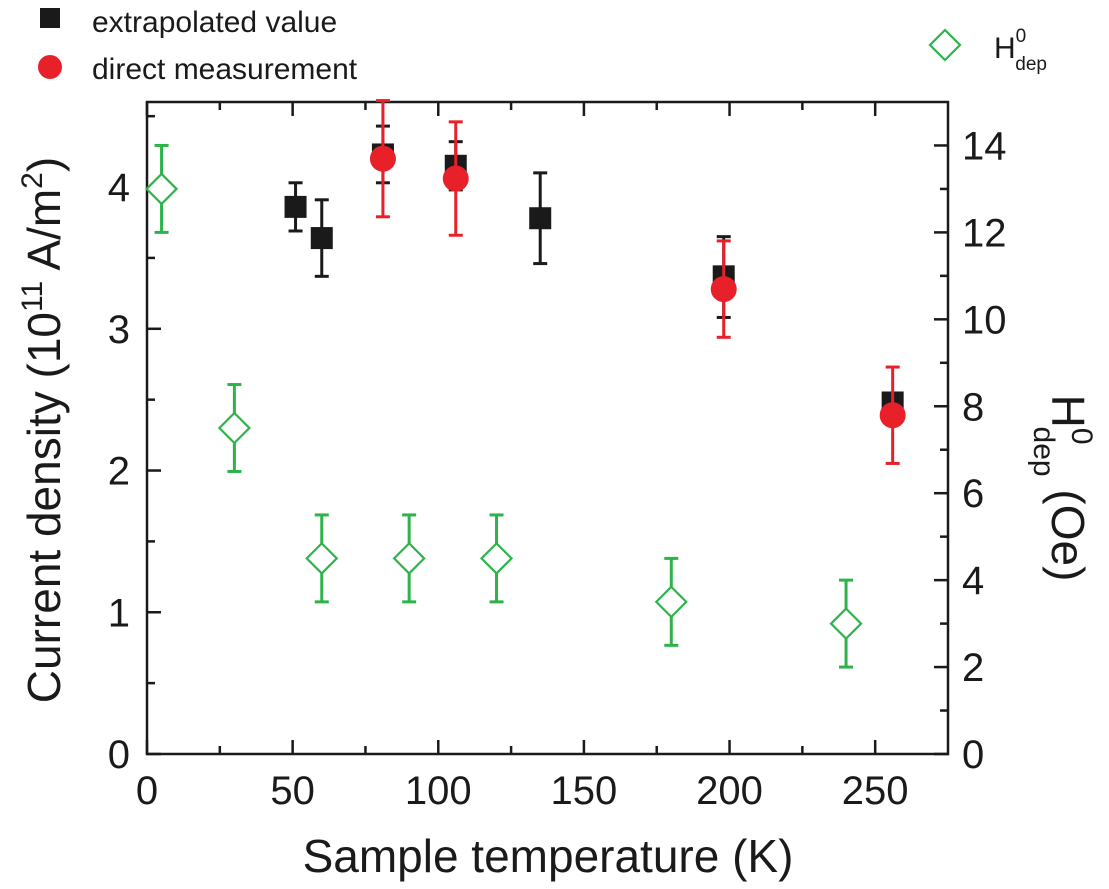 The height and width of the screenshot is (889, 1109). Describe the element at coordinates (292, 791) in the screenshot. I see `x-tick-label: 50` at that location.